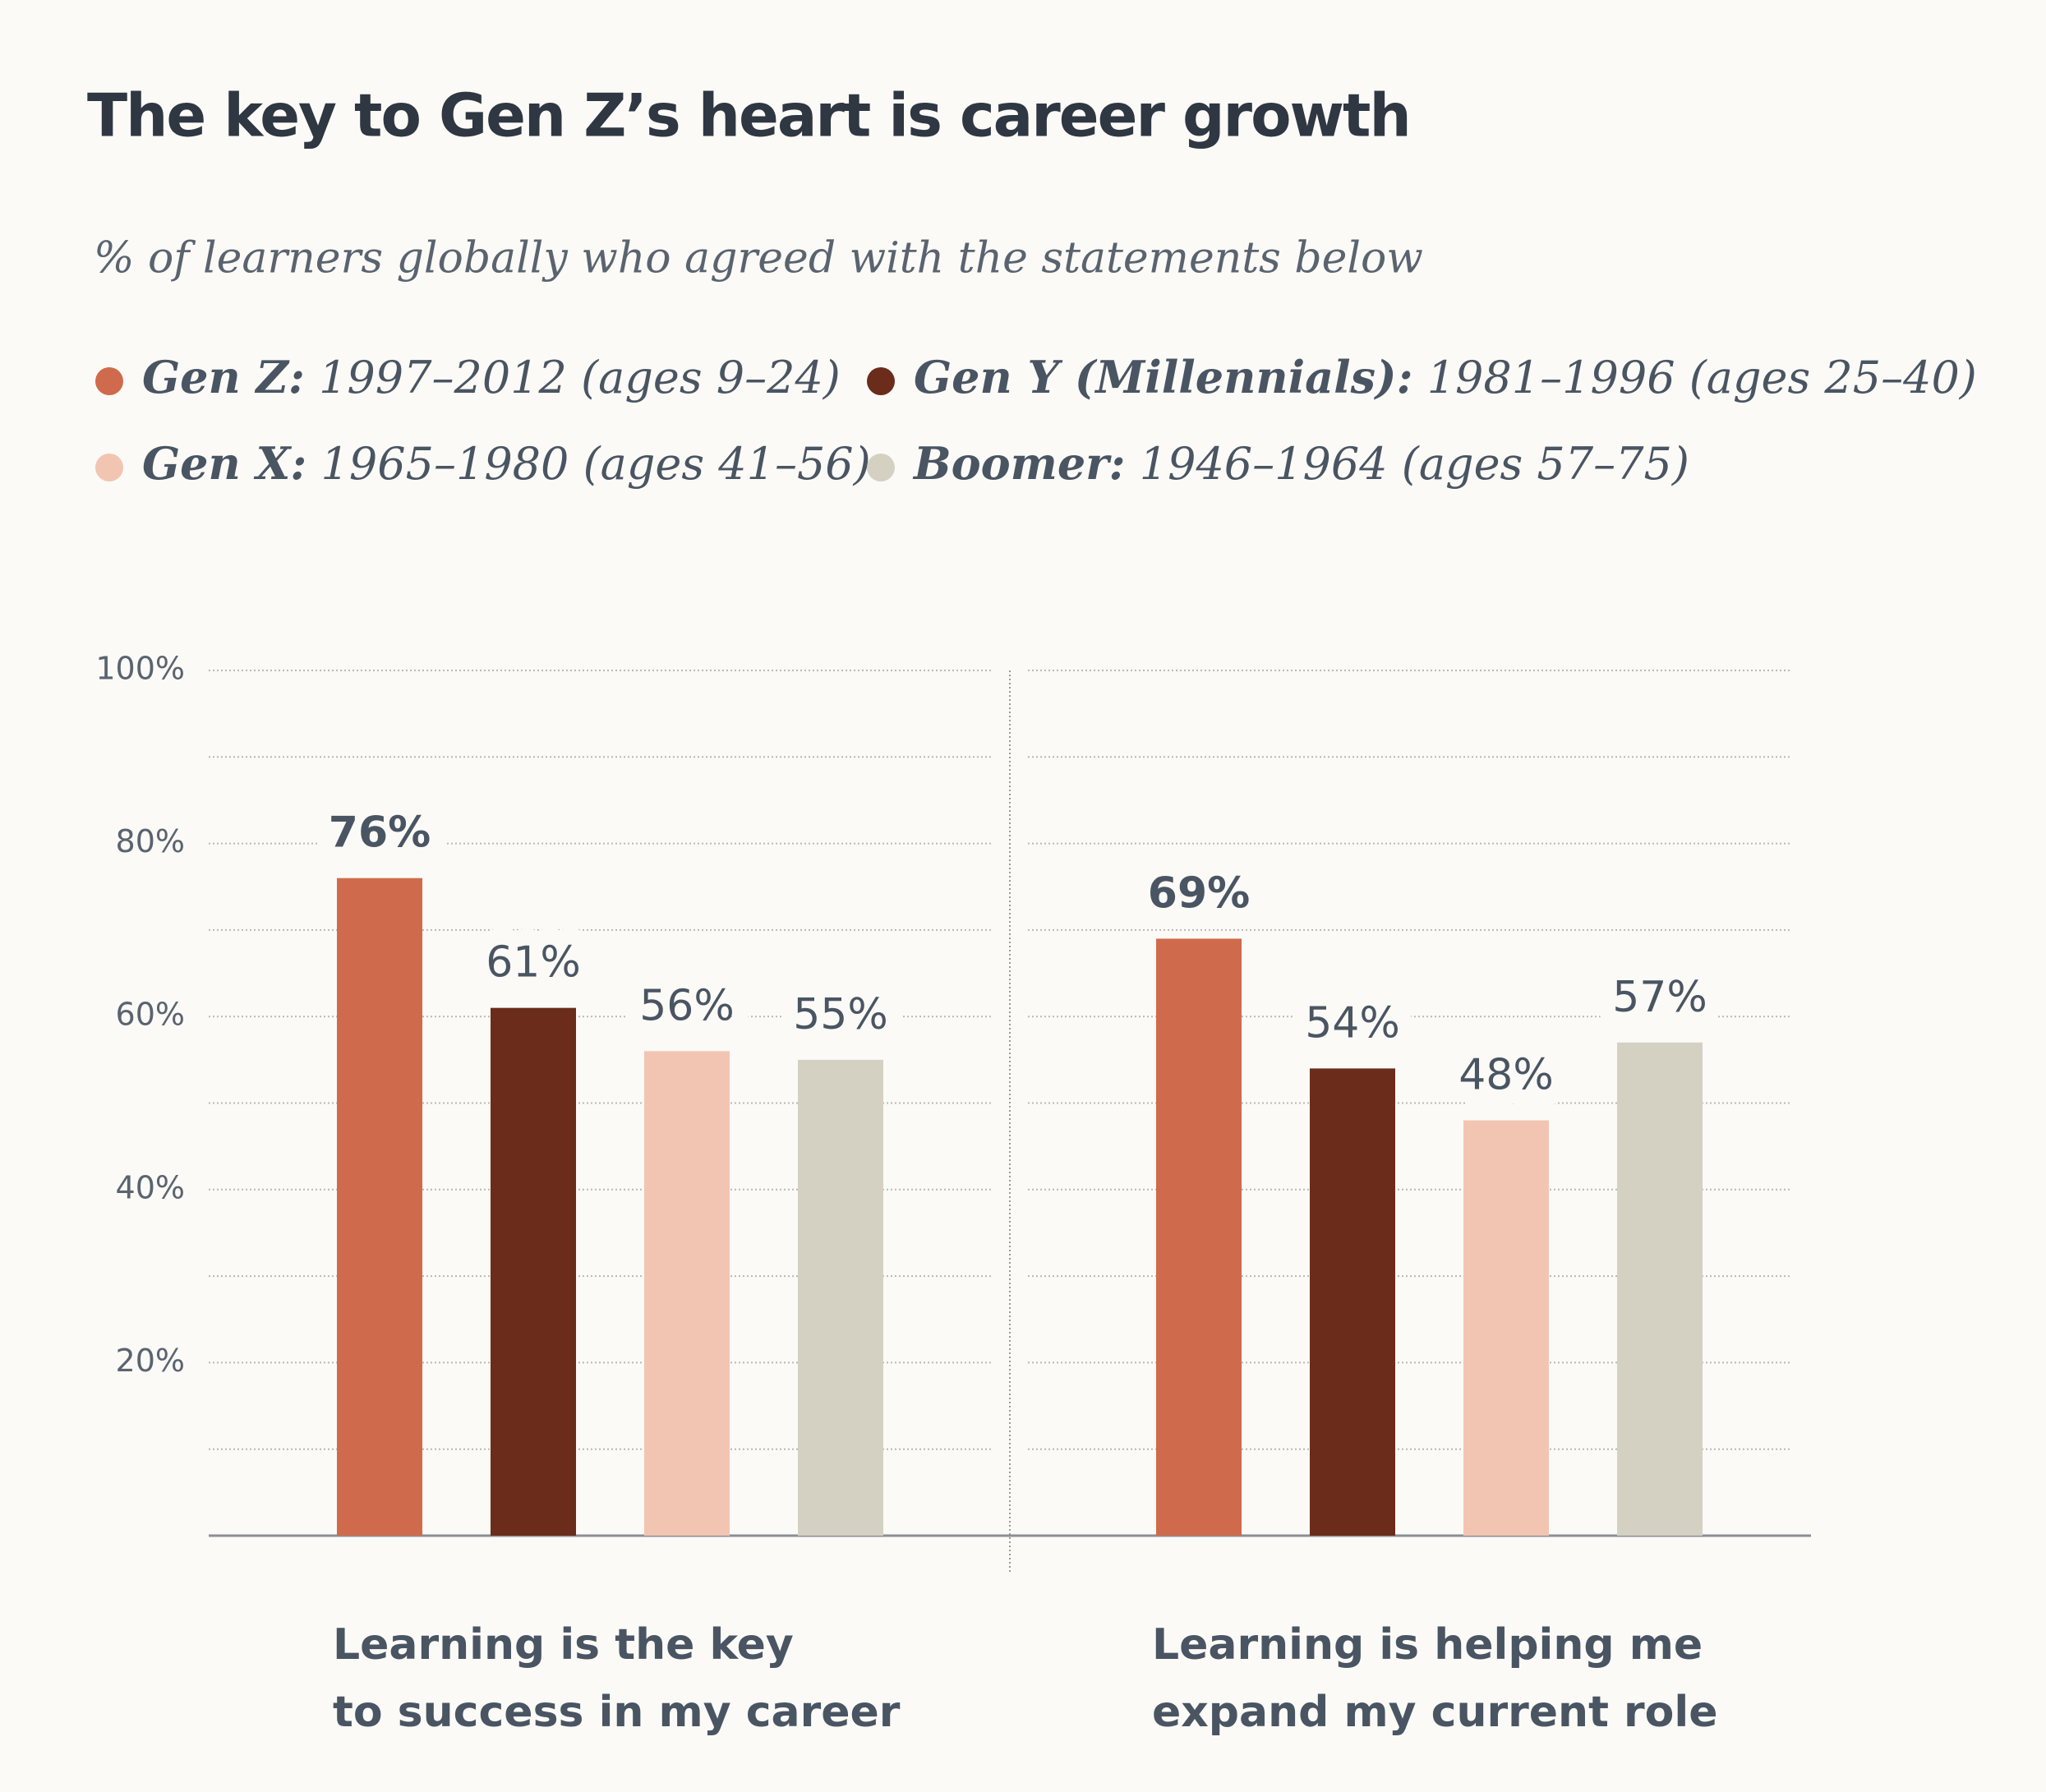  Describe the element at coordinates (596, 464) in the screenshot. I see `legend-description: 1965–1980 (ages 41–56)` at that location.